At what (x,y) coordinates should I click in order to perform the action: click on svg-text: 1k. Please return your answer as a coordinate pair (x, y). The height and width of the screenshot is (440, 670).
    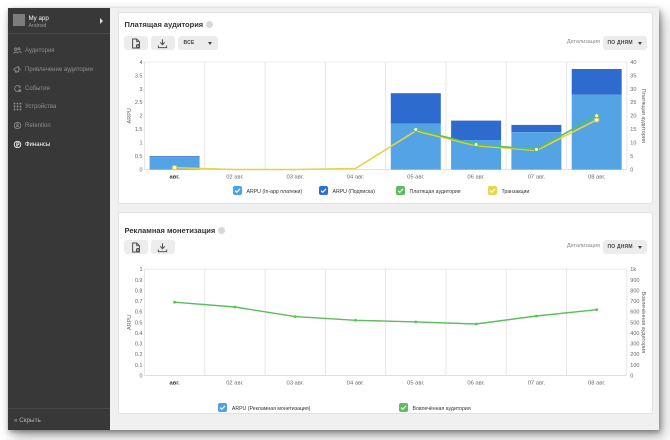
    Looking at the image, I should click on (633, 270).